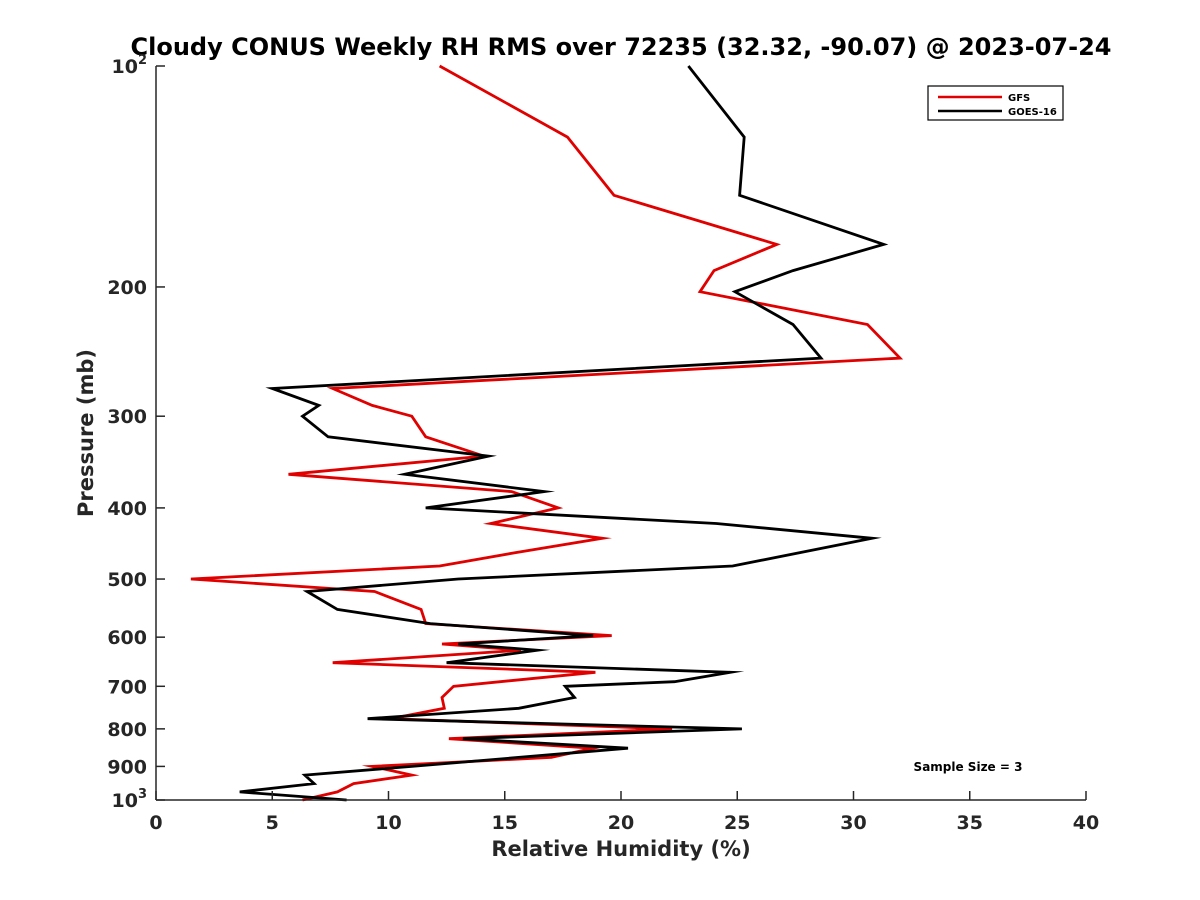 This screenshot has height=900, width=1200. What do you see at coordinates (127, 767) in the screenshot?
I see `y-tick-label: 900` at bounding box center [127, 767].